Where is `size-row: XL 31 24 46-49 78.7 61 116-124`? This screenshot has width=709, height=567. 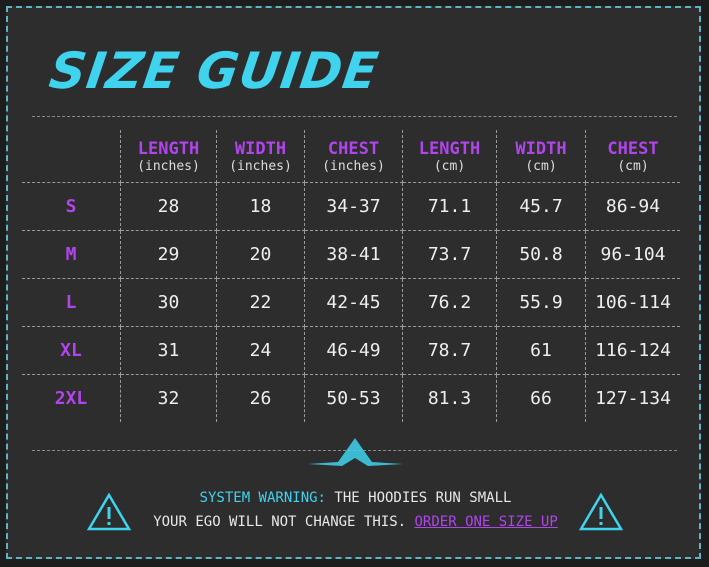 size-row: XL 31 24 46-49 78.7 61 116-124 is located at coordinates (351, 350).